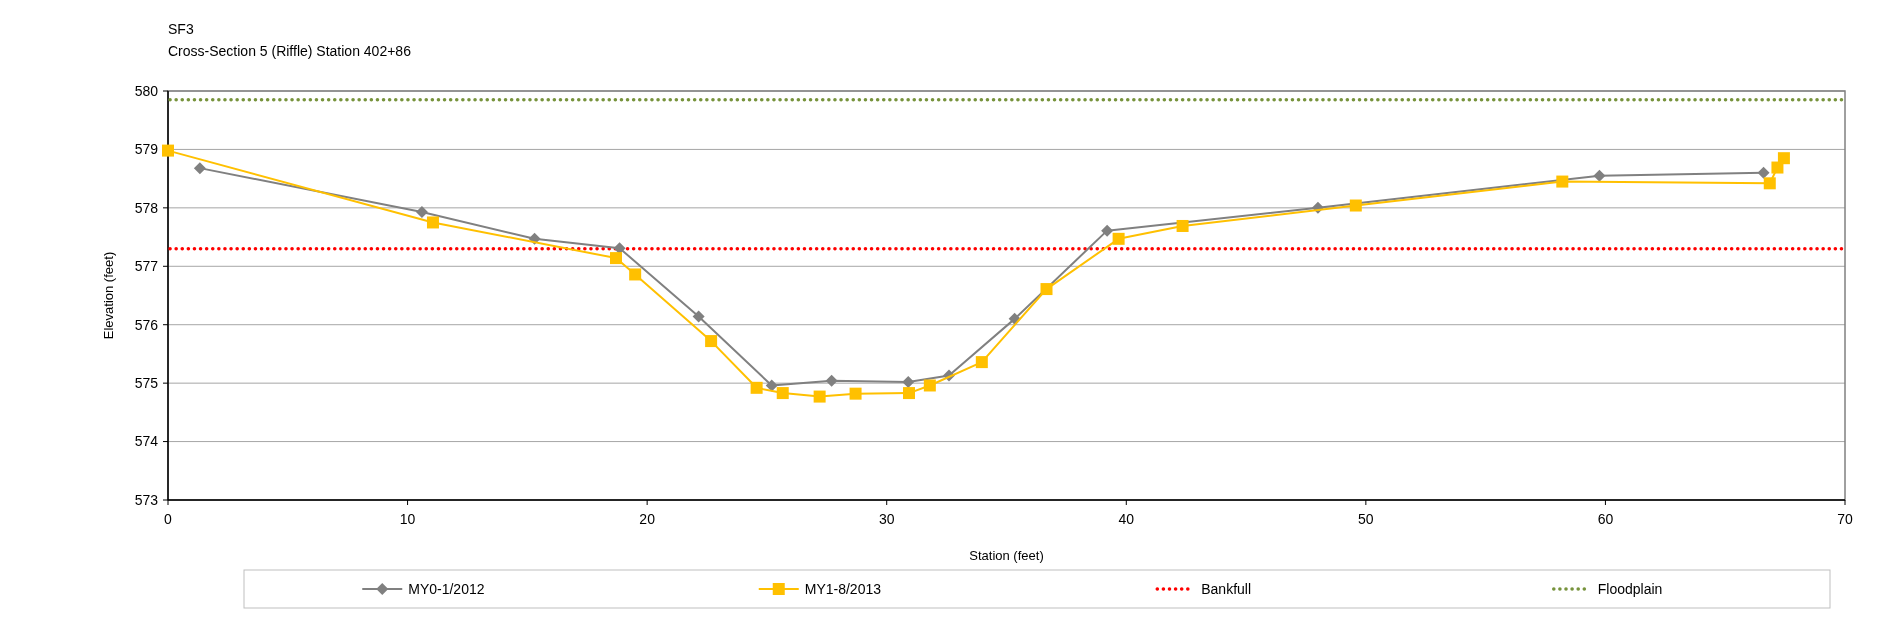  Describe the element at coordinates (108, 295) in the screenshot. I see `y-axis-title: Elevation (feet)` at that location.